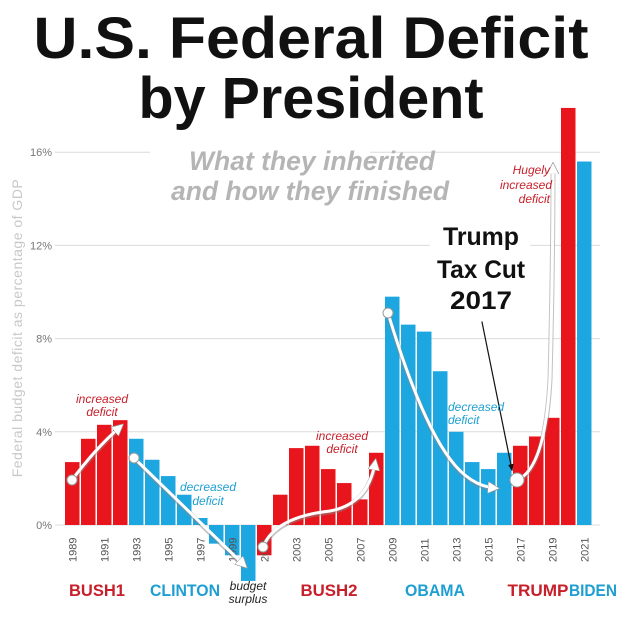 Image resolution: width=622 pixels, height=622 pixels. I want to click on y-tick-label: 12%, so click(41, 246).